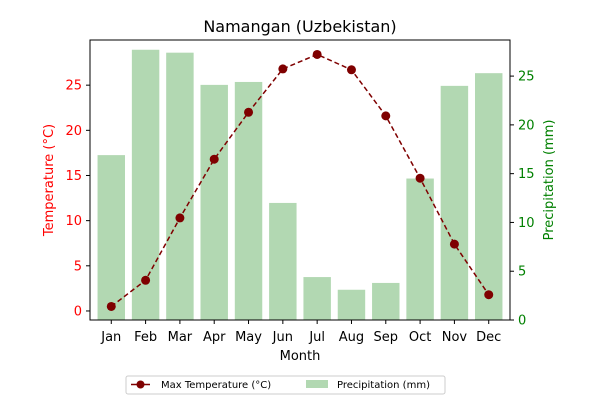 Image resolution: width=600 pixels, height=400 pixels. Describe the element at coordinates (283, 261) in the screenshot. I see `precipitation-bar-jun` at that location.